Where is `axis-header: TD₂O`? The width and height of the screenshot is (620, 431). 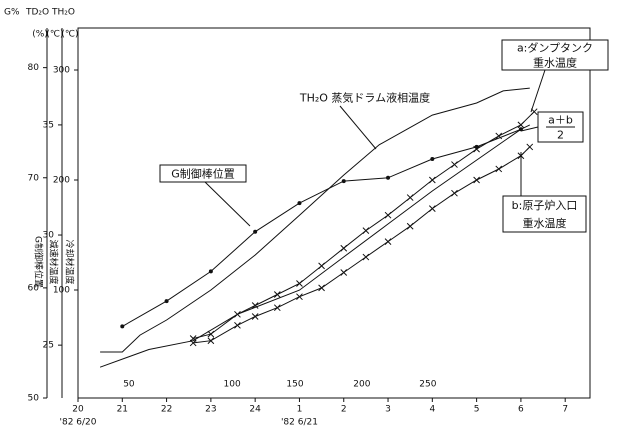
axis-header: TD₂O is located at coordinates (37, 13).